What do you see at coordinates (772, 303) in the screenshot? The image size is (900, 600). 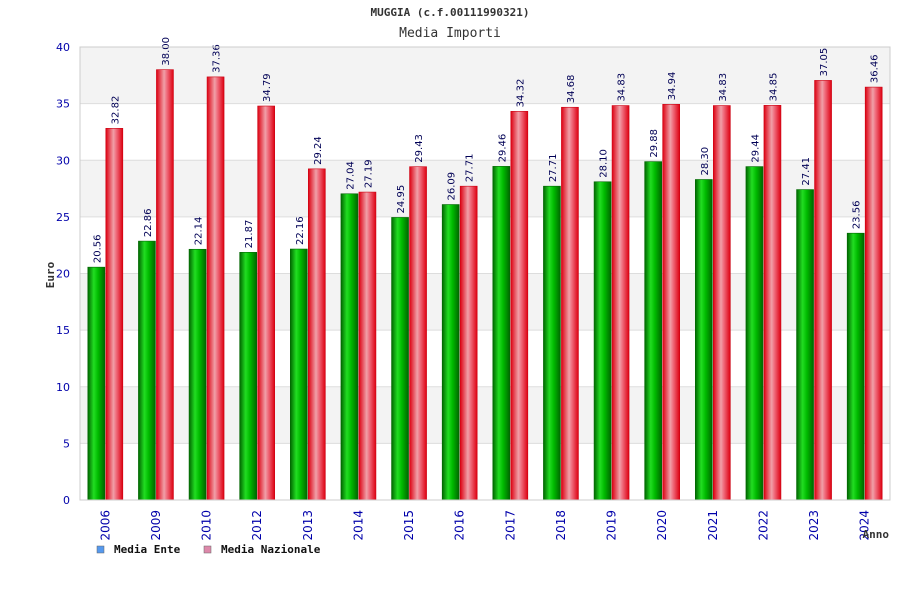 I see `bar-media-nazionale-2022` at bounding box center [772, 303].